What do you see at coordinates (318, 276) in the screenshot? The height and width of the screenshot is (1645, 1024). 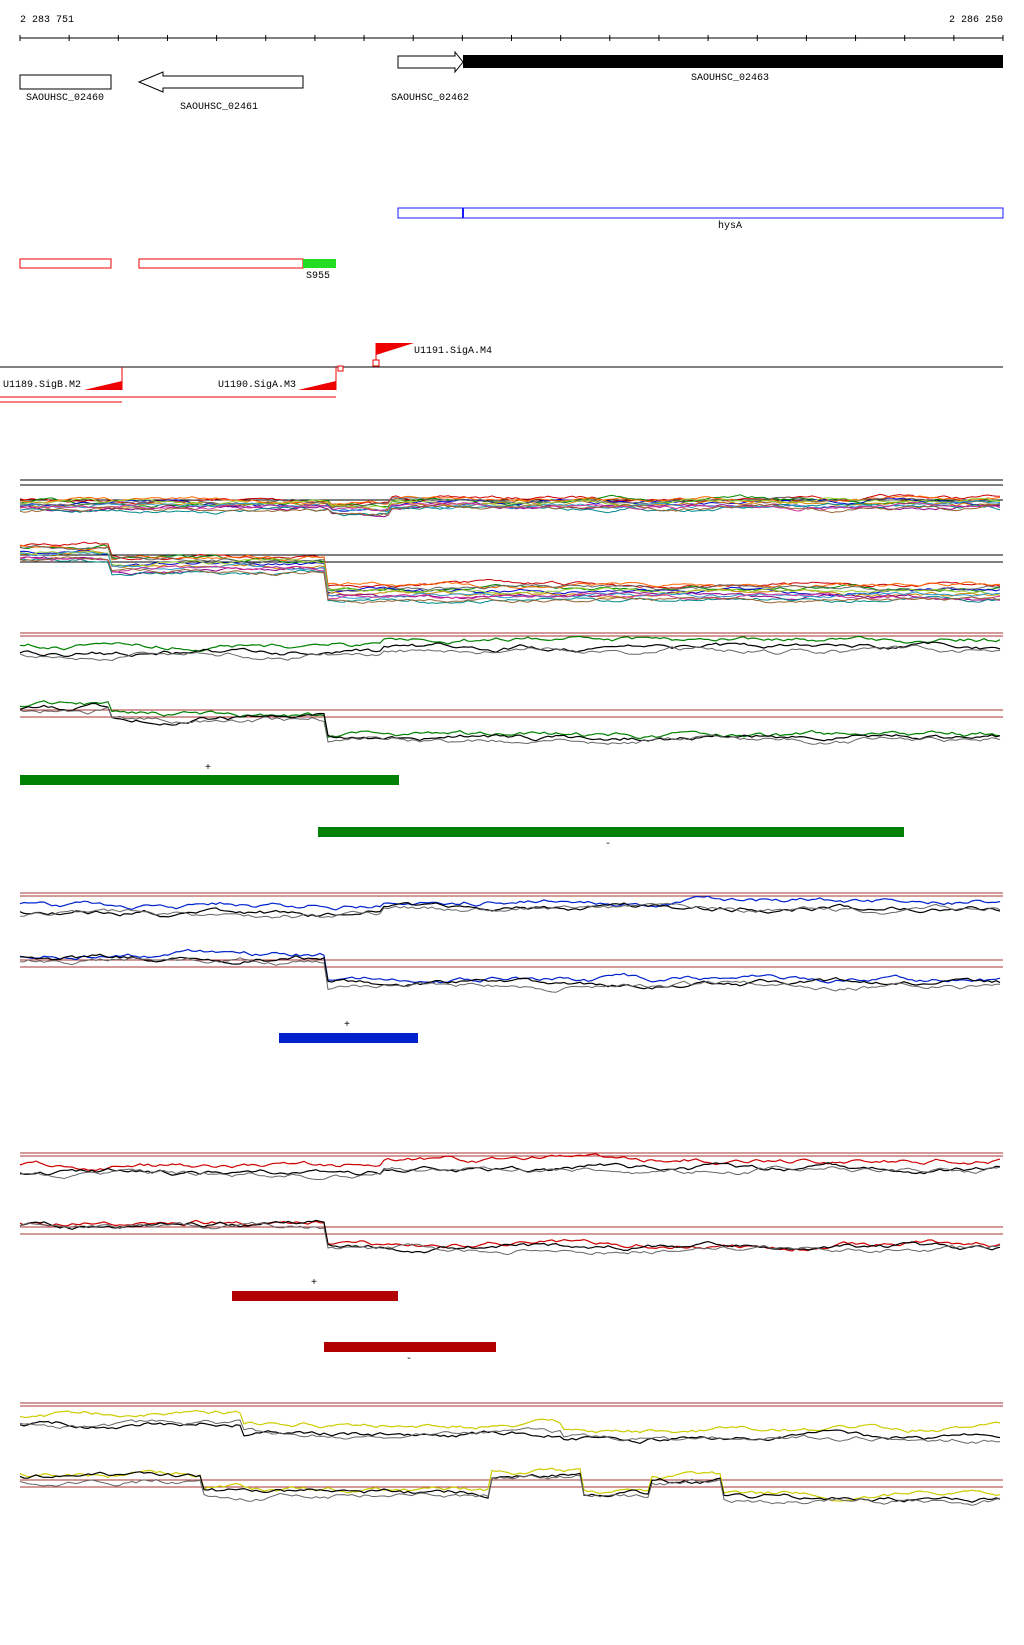 I see `feature-label: S955` at bounding box center [318, 276].